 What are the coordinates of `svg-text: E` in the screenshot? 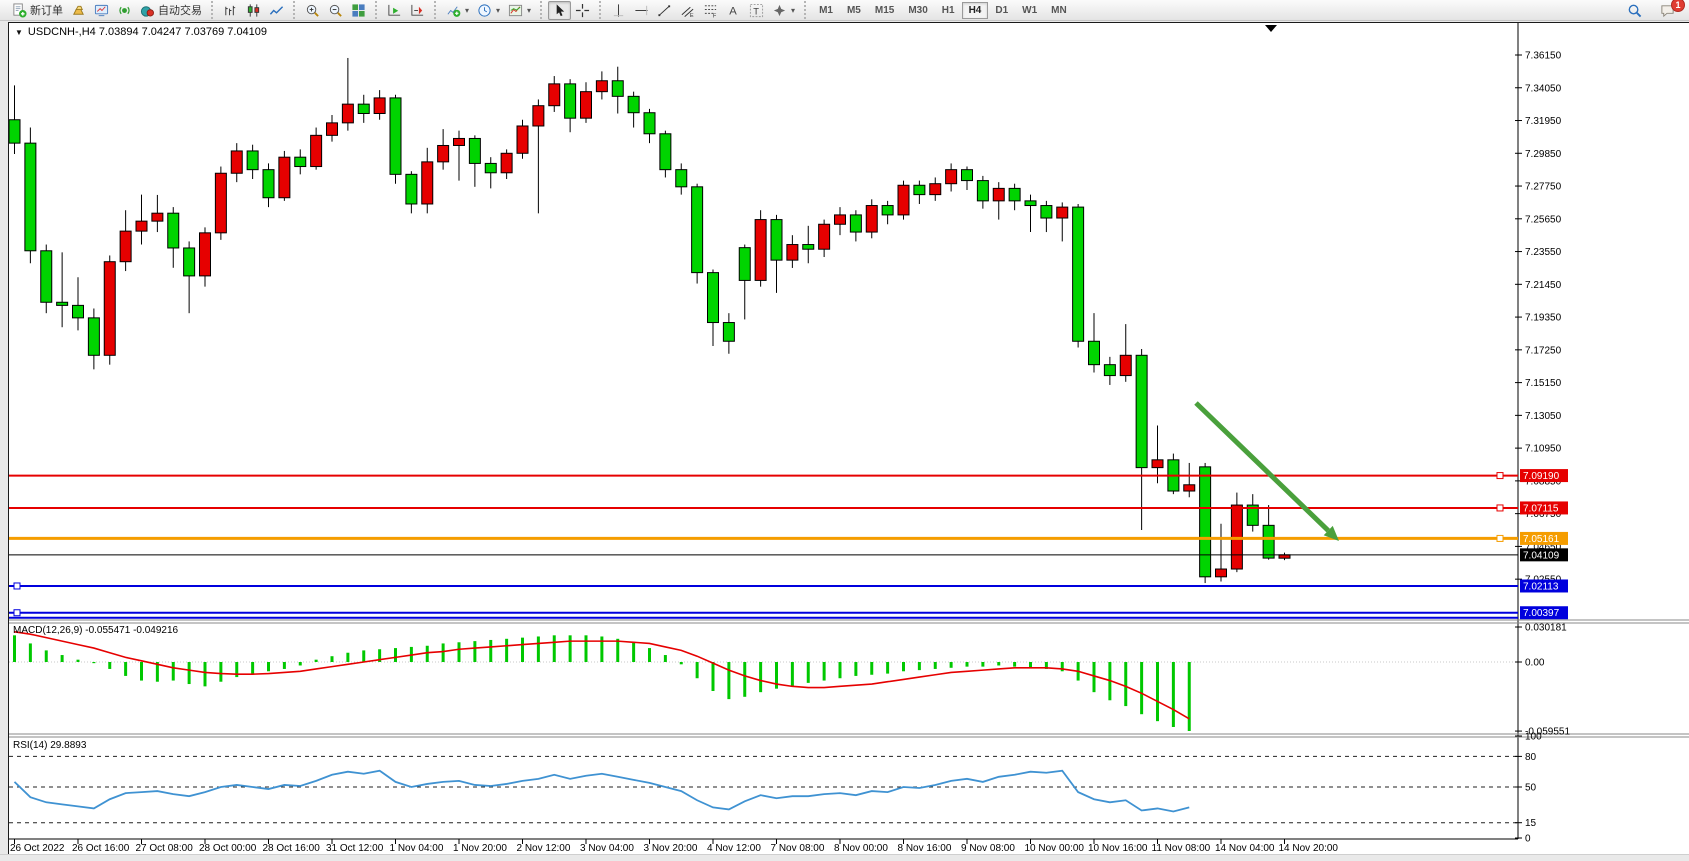 It's located at (692, 15).